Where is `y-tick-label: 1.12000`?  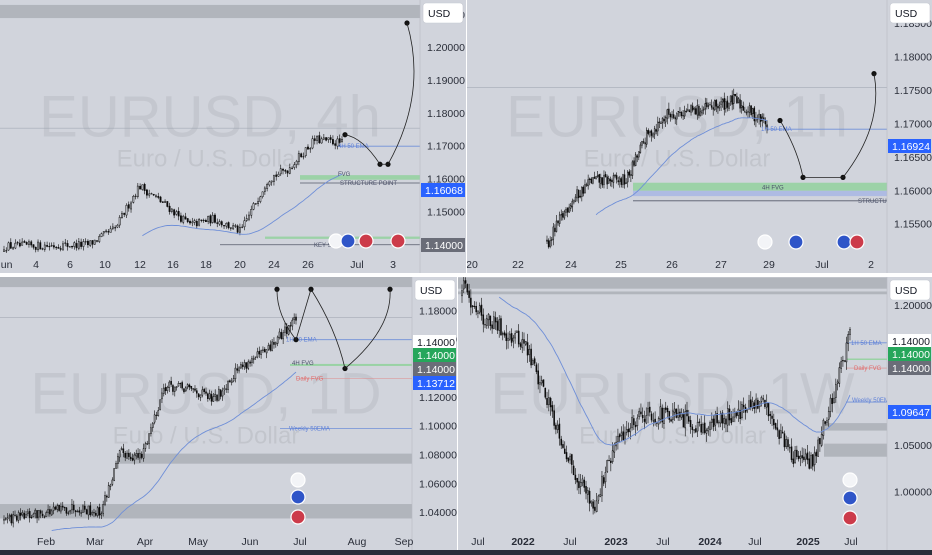
y-tick-label: 1.12000 is located at coordinates (438, 398).